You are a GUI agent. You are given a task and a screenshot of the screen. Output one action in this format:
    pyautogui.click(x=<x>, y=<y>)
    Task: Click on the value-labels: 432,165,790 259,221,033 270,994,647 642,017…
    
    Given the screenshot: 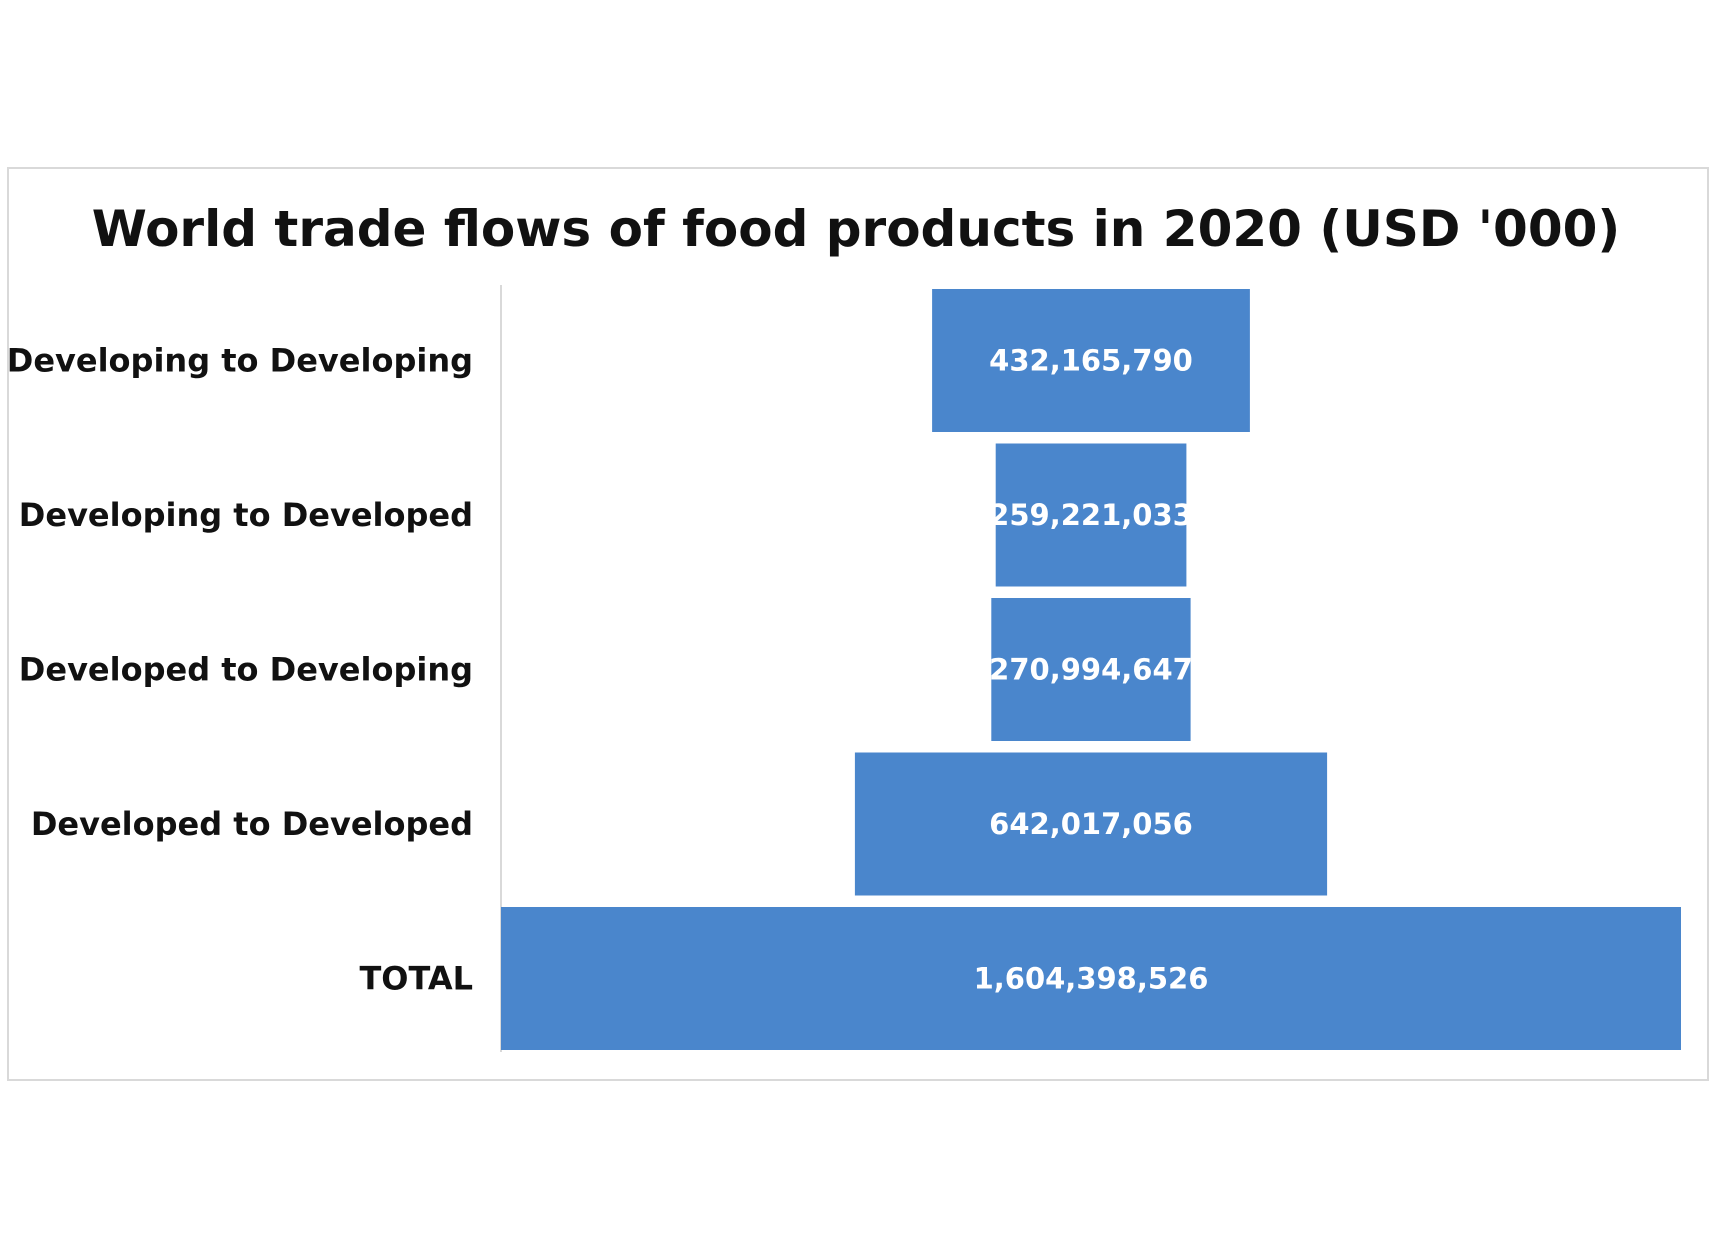 What is the action you would take?
    pyautogui.click(x=1091, y=670)
    